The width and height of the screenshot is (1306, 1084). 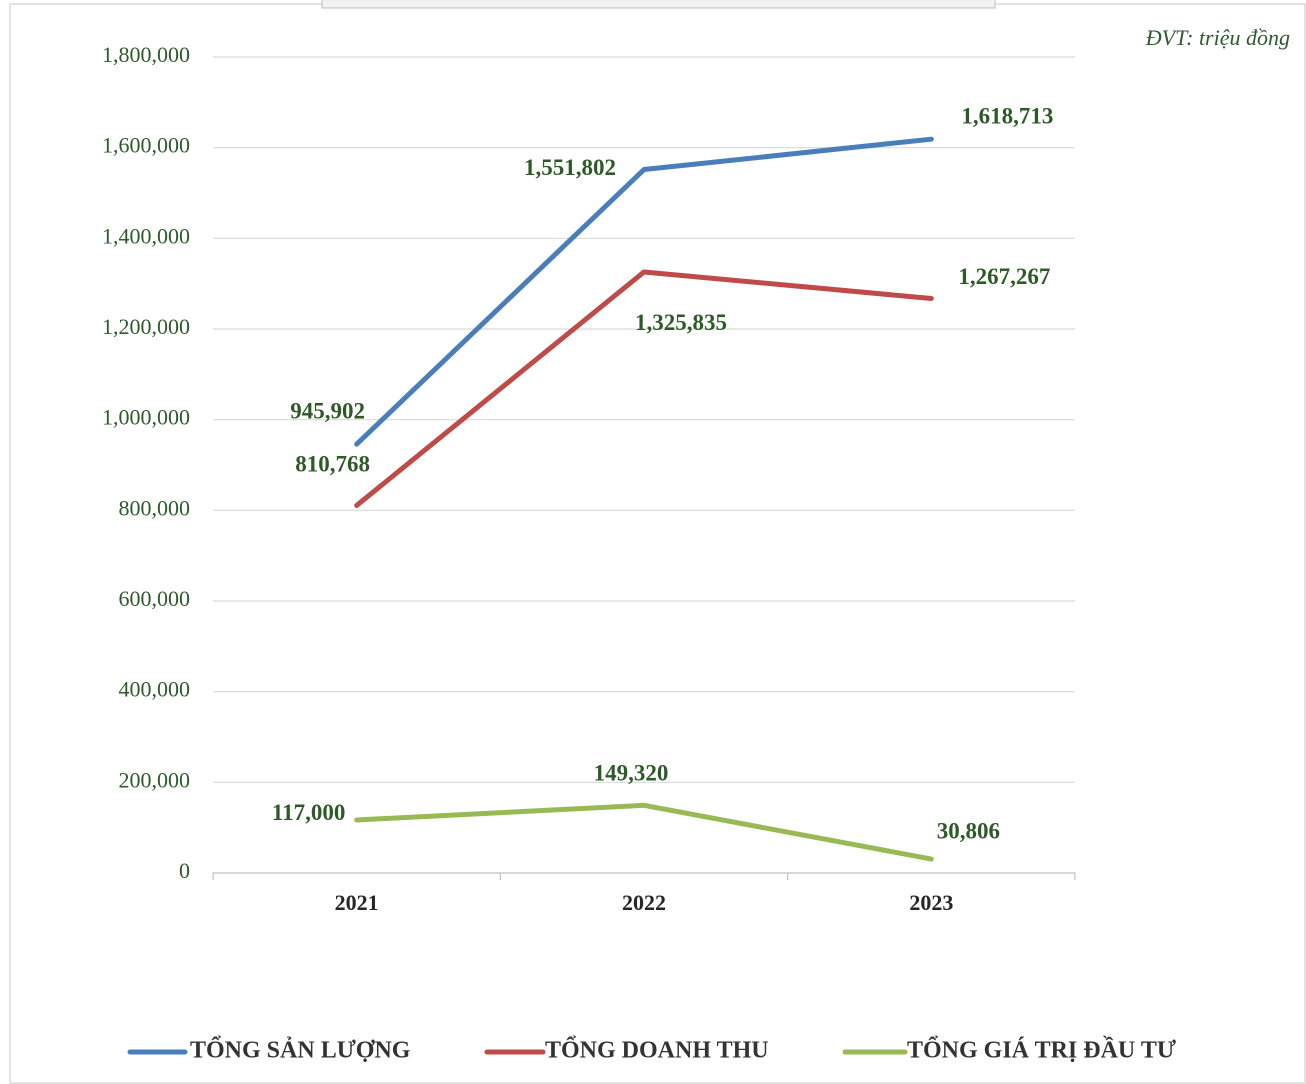 I want to click on legend-label: TỔNG DOANH THU, so click(x=657, y=1050).